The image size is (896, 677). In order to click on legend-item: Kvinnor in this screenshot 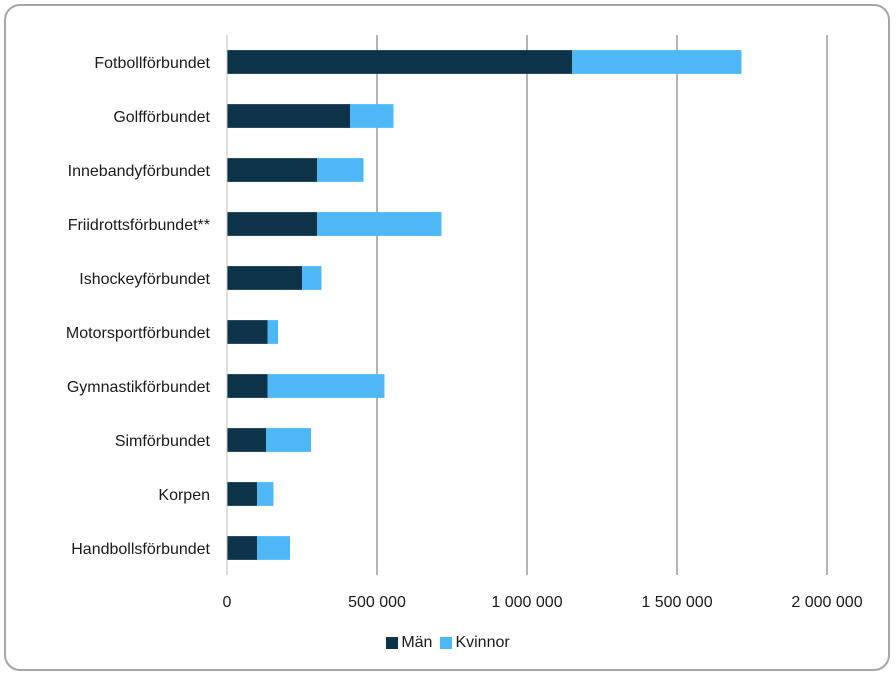, I will do `click(475, 643)`.